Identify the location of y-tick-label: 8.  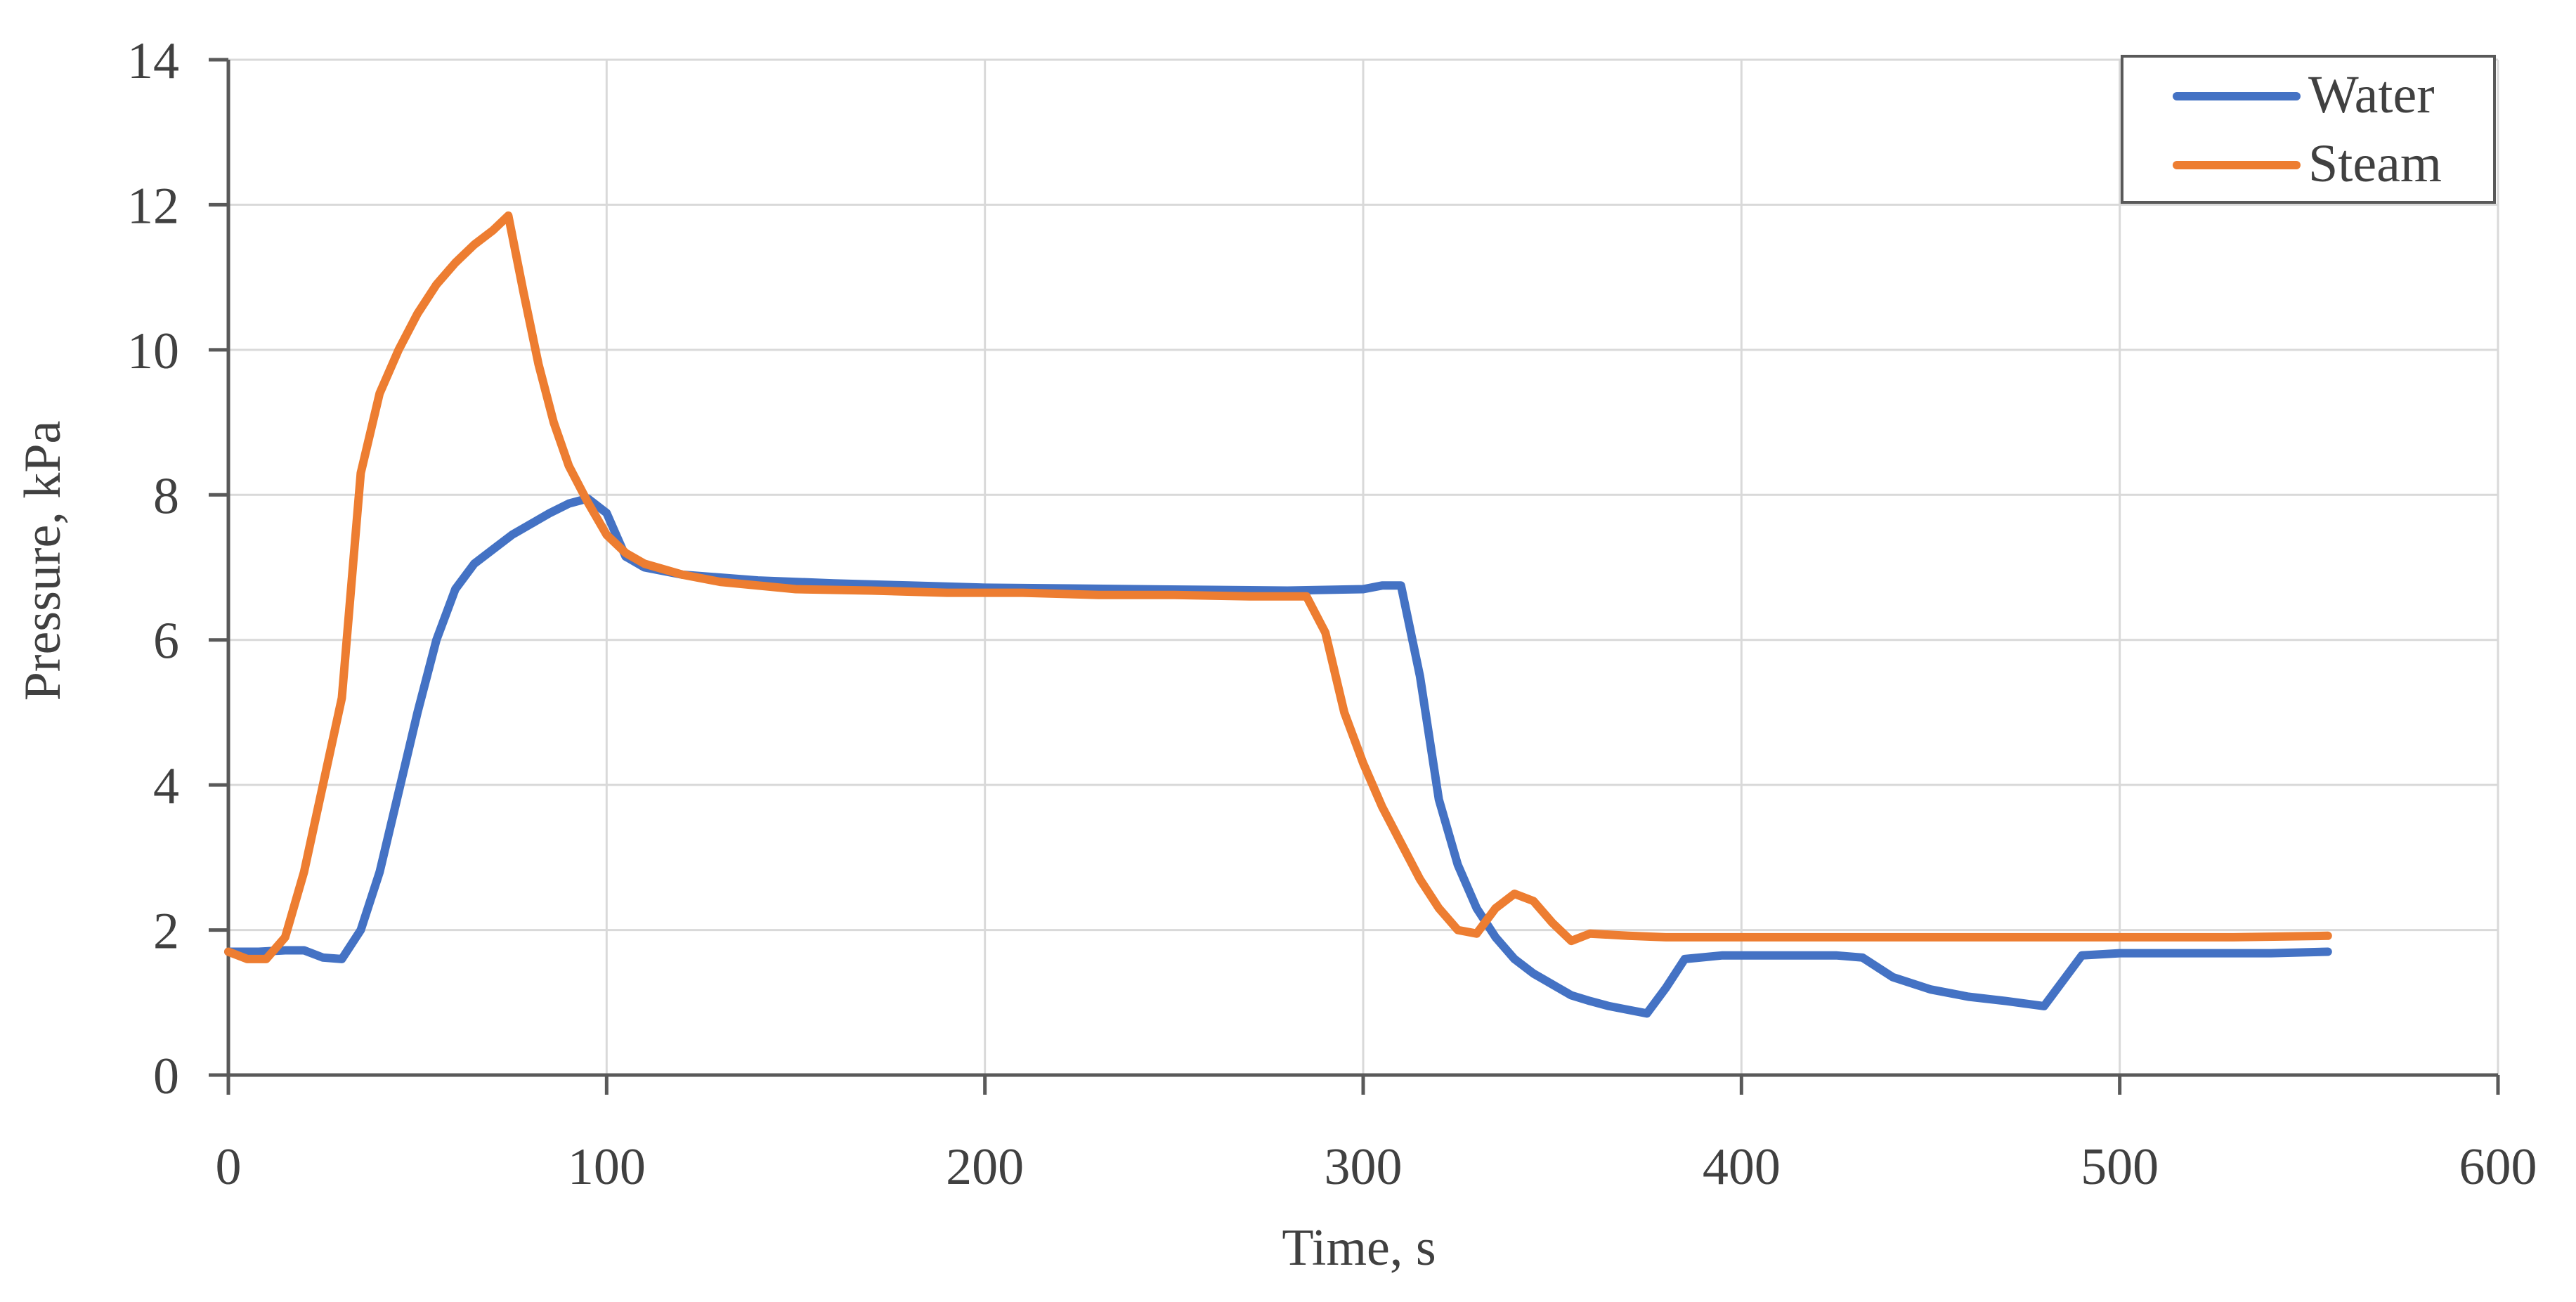
(166, 496).